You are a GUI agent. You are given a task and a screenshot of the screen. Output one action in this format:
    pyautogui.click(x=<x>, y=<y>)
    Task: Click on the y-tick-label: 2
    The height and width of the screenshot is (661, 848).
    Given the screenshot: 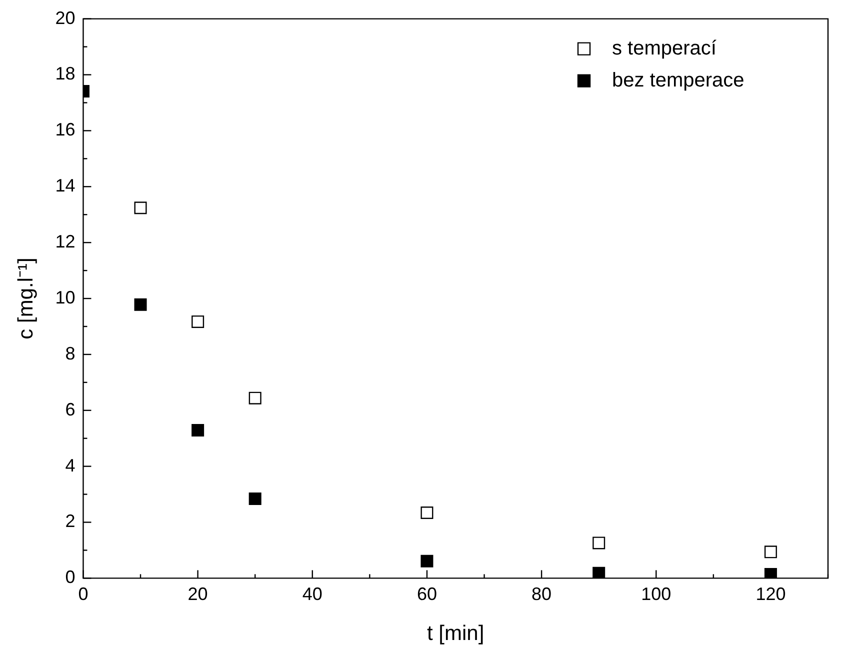 What is the action you would take?
    pyautogui.click(x=70, y=521)
    